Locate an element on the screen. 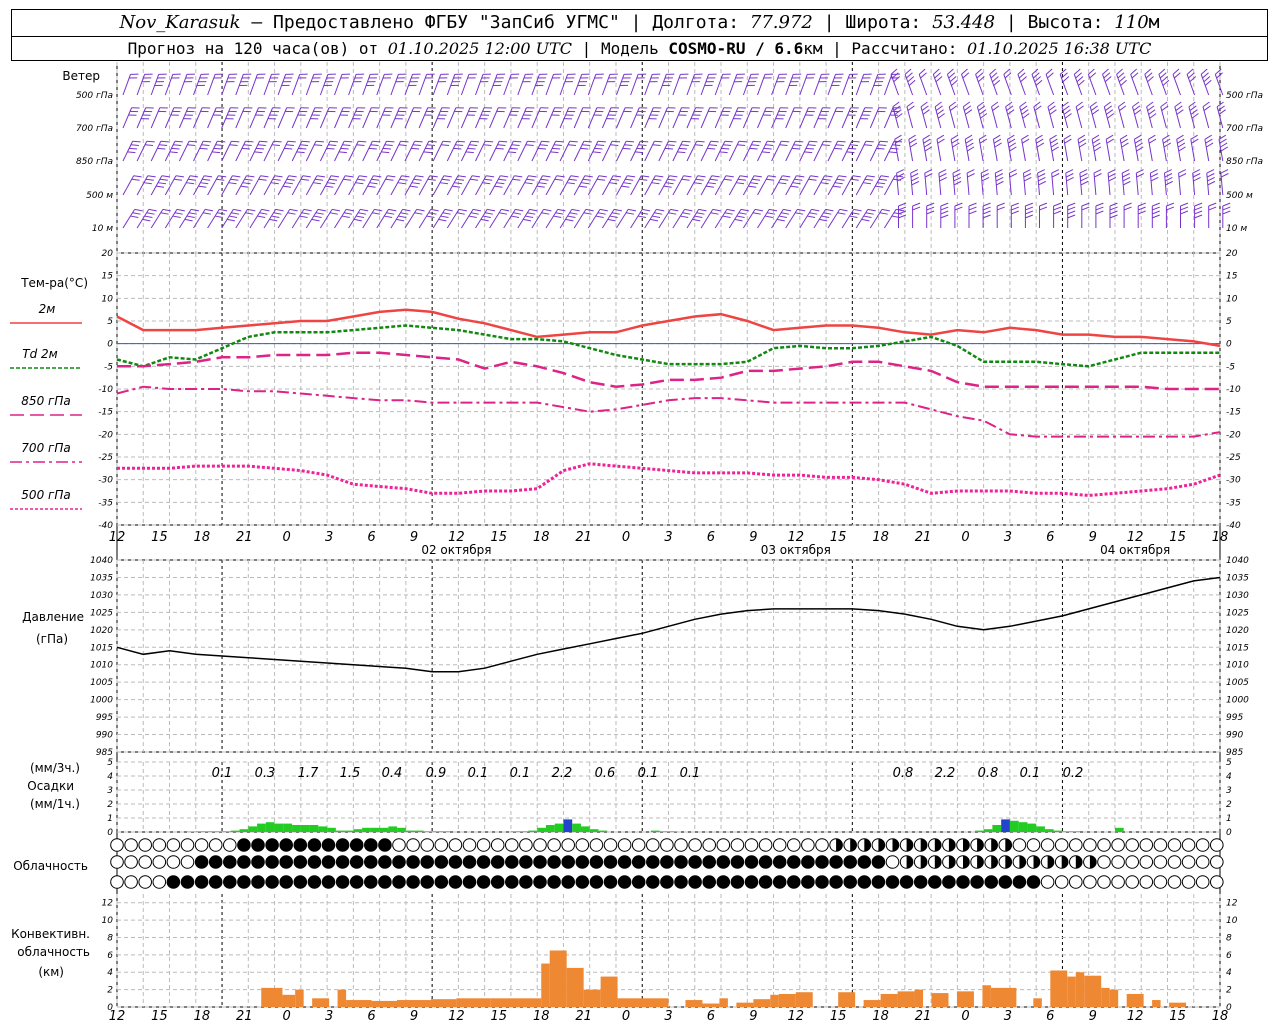 The width and height of the screenshot is (1280, 1024). conv-tick-label-left: 0 is located at coordinates (110, 1008).